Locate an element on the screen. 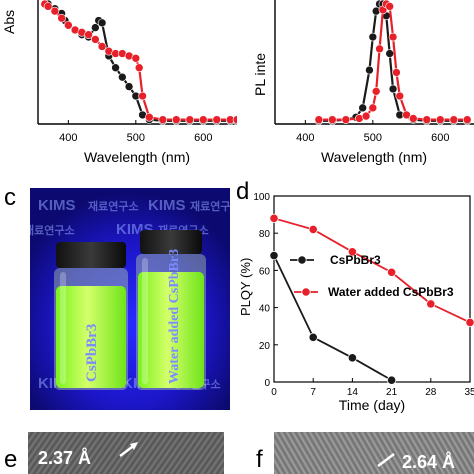  vial-left-solution is located at coordinates (91, 337).